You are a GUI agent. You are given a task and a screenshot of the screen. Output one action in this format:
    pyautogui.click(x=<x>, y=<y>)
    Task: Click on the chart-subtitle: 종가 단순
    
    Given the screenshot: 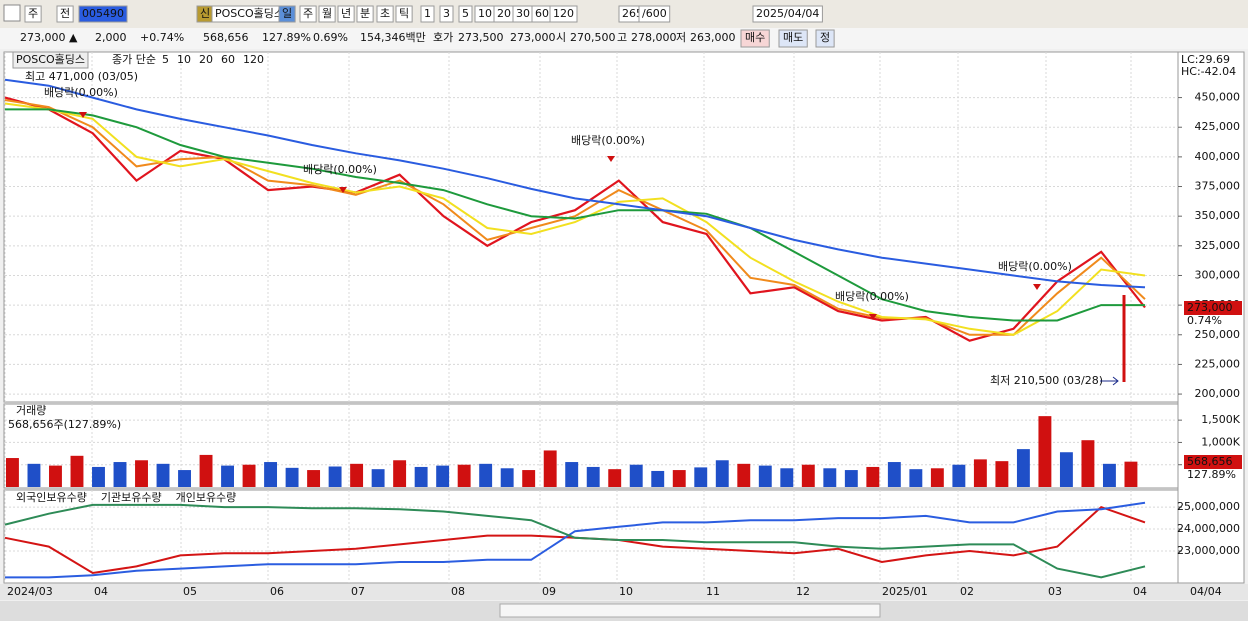 What is the action you would take?
    pyautogui.click(x=134, y=59)
    